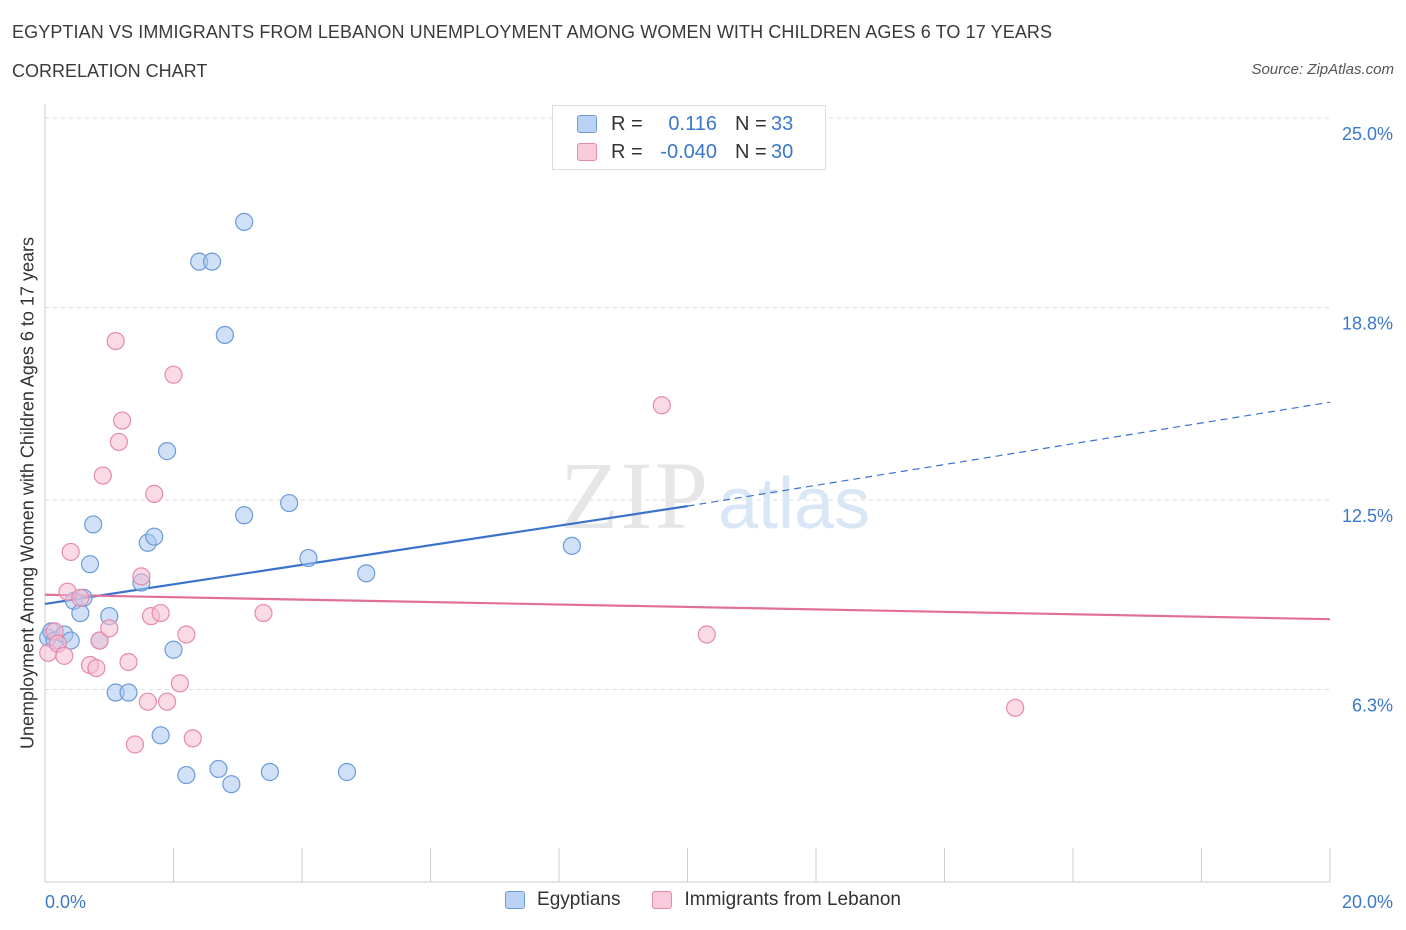 The width and height of the screenshot is (1406, 930). I want to click on source-label: Source: ZipAtlas.com, so click(1322, 69).